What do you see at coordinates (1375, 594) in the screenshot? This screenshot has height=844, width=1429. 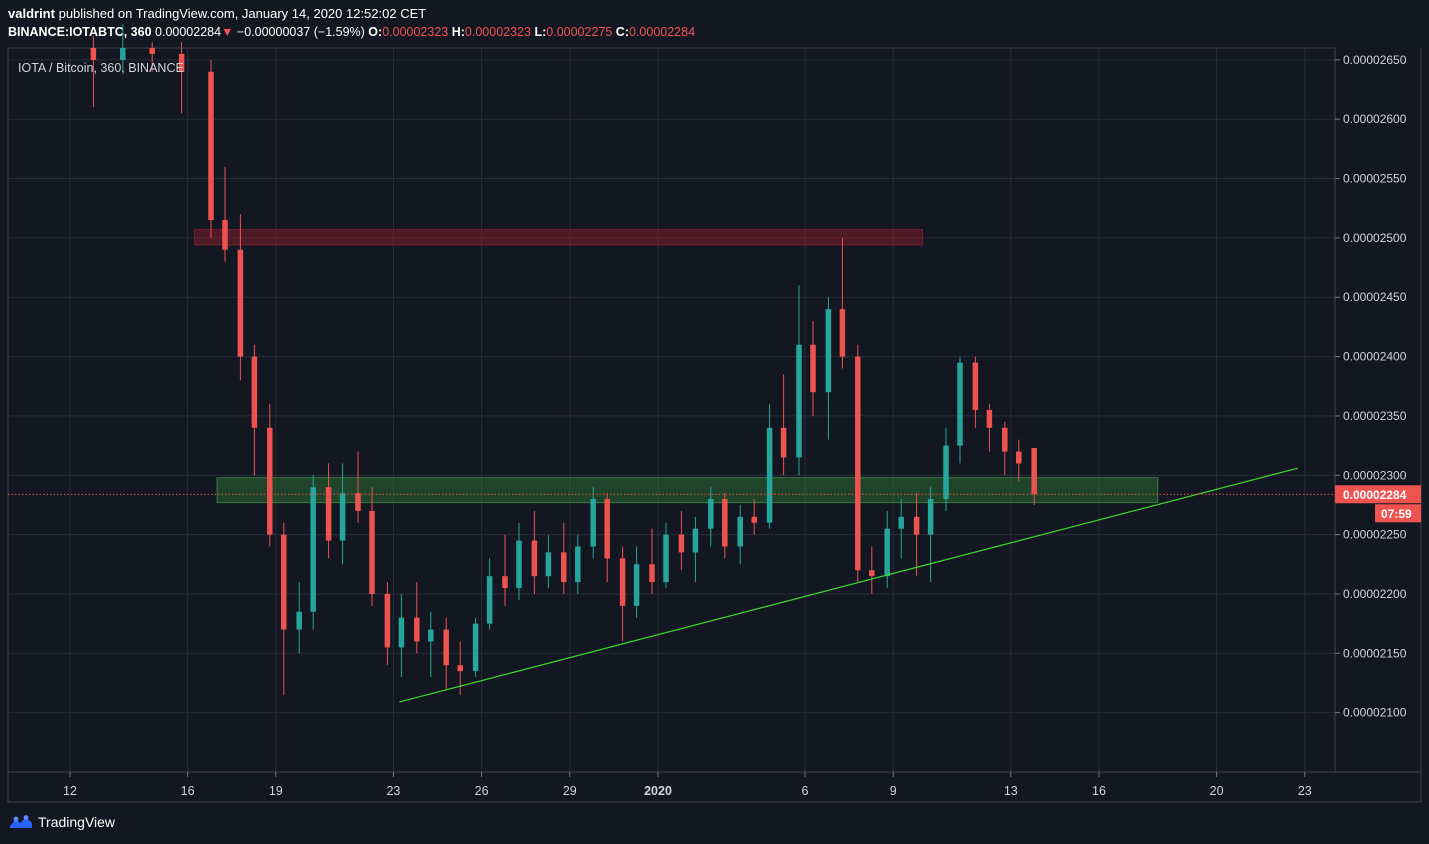 I see `y-tick-label: 0.00002200` at bounding box center [1375, 594].